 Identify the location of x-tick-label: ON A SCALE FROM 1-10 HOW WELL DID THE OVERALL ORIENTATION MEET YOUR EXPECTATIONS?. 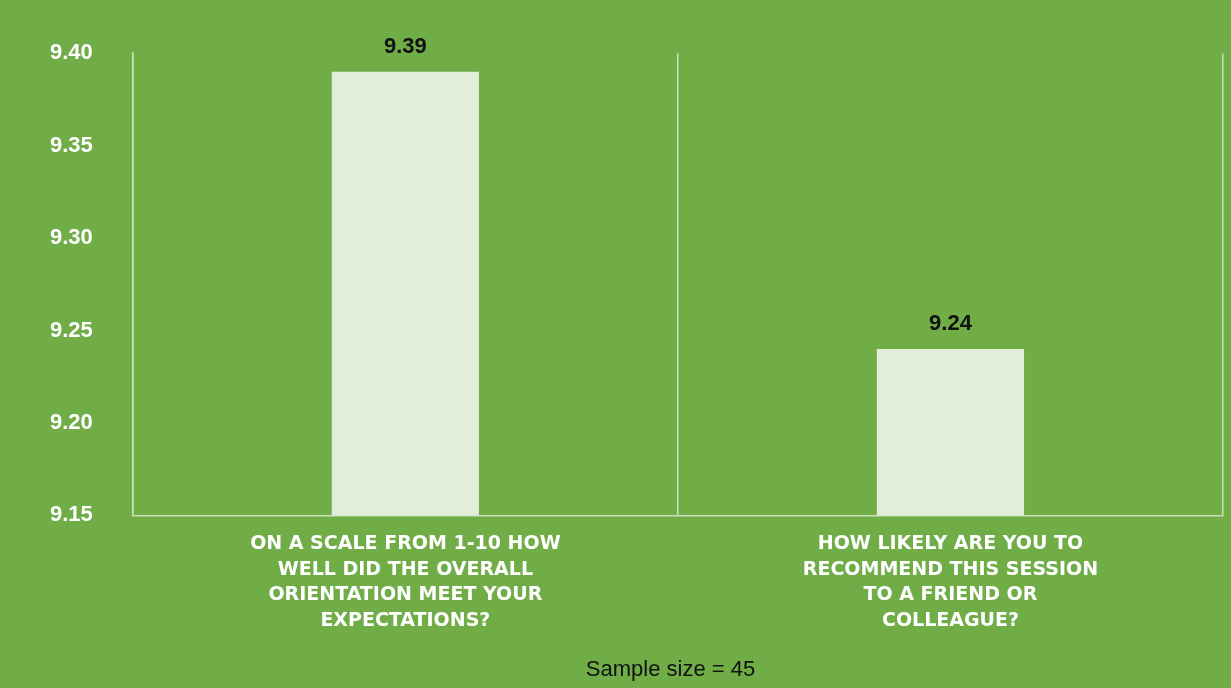
(405, 581).